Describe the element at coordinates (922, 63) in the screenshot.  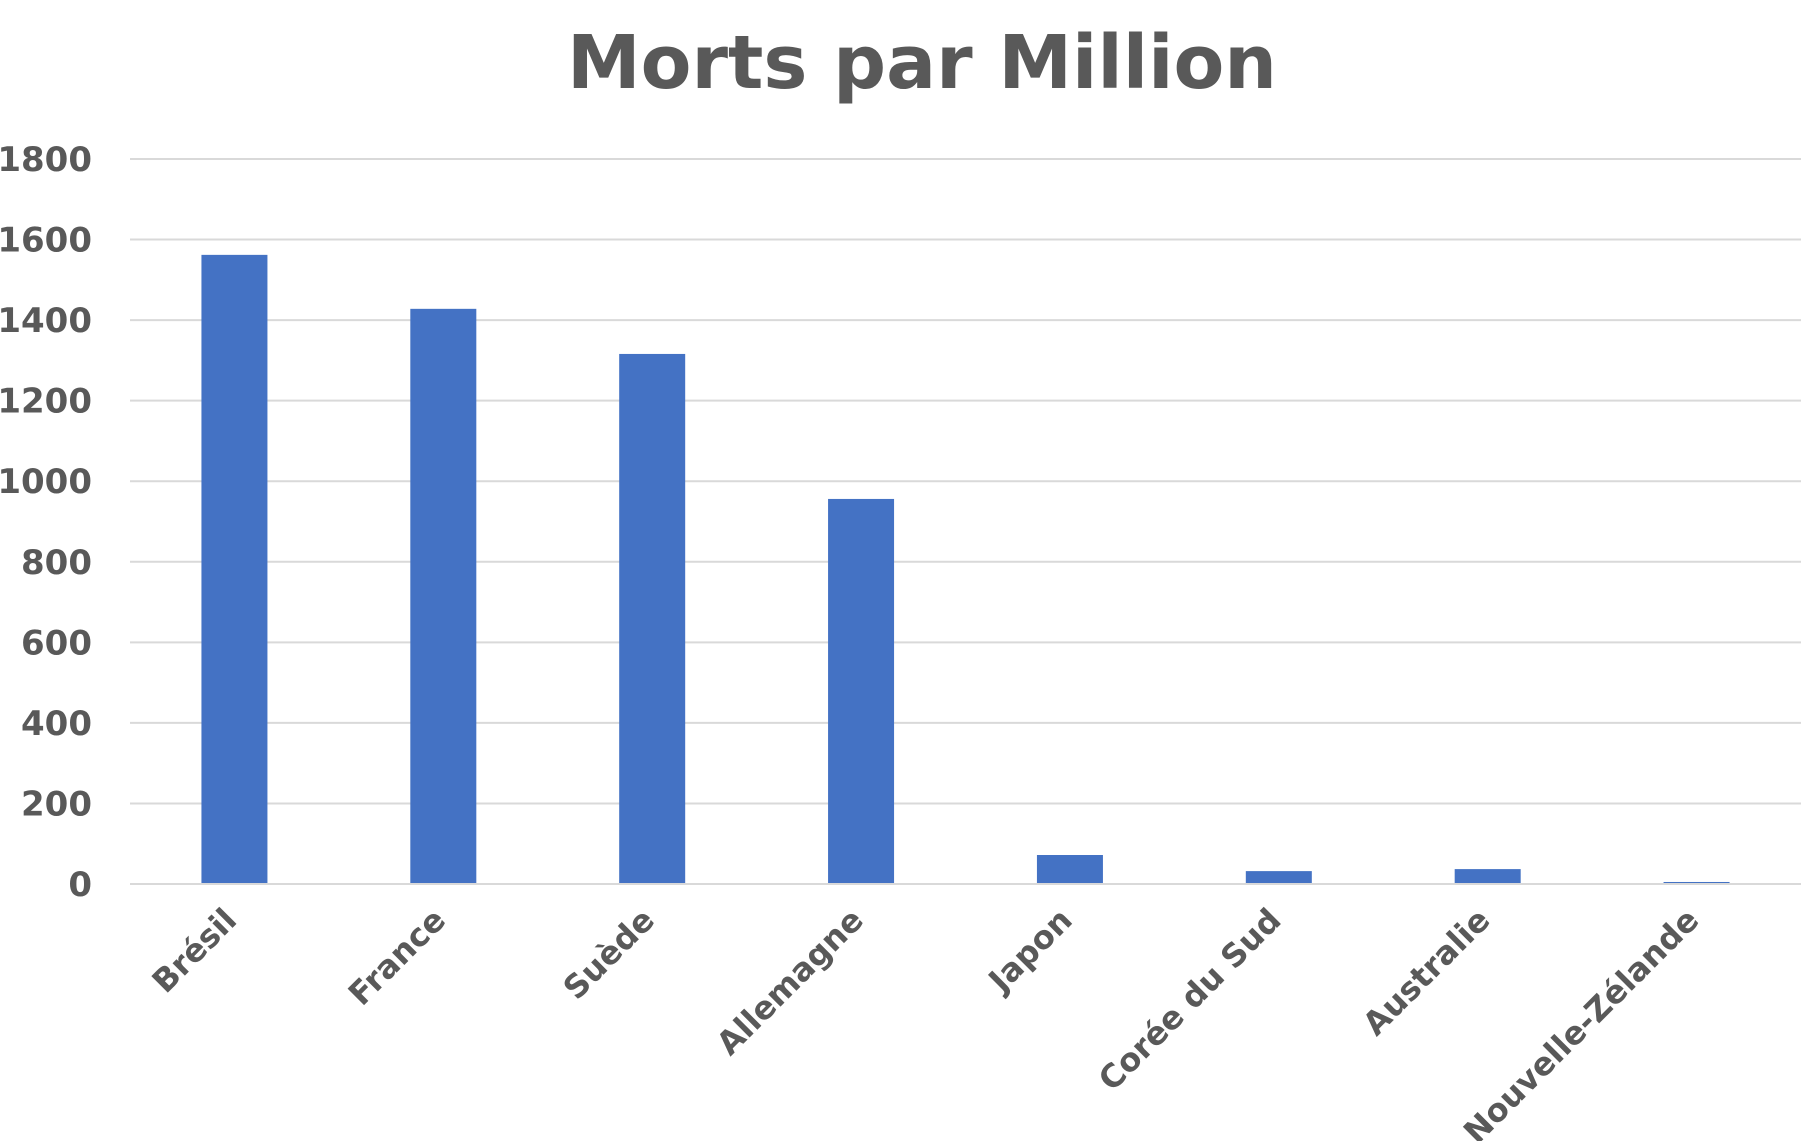
I see `chart-title: Morts par Million` at that location.